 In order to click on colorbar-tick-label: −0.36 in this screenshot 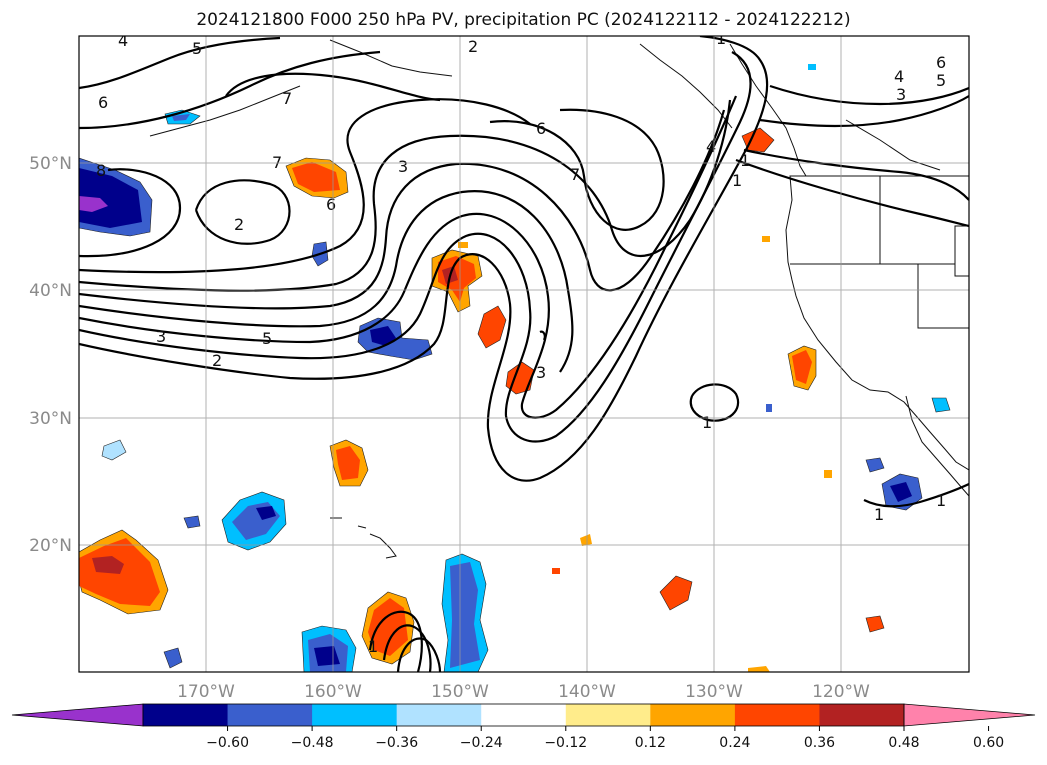, I will do `click(396, 743)`.